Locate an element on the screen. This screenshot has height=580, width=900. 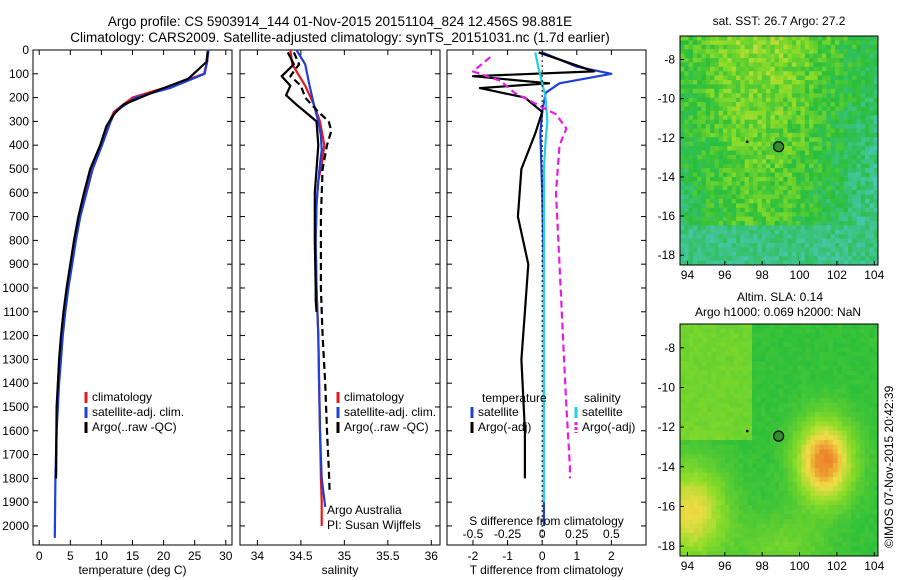
x-axis-label: temperature (deg C) is located at coordinates (132, 570).